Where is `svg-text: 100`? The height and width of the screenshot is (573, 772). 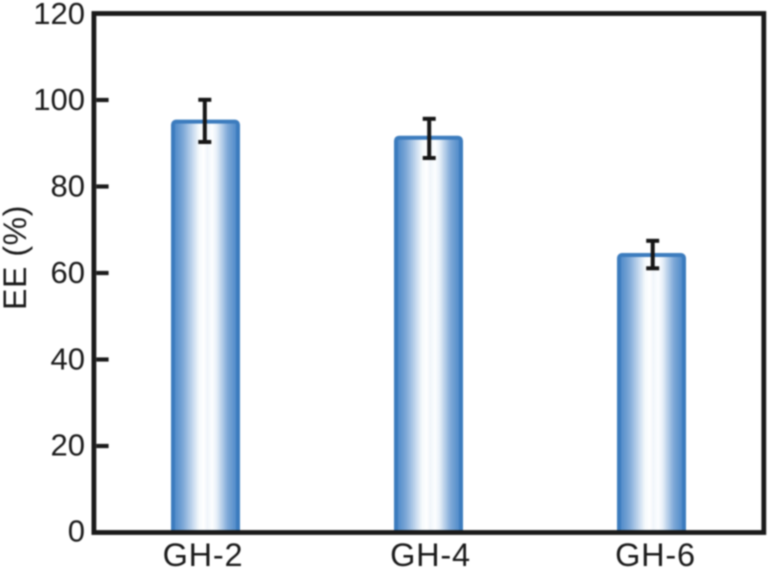 svg-text: 100 is located at coordinates (59, 99).